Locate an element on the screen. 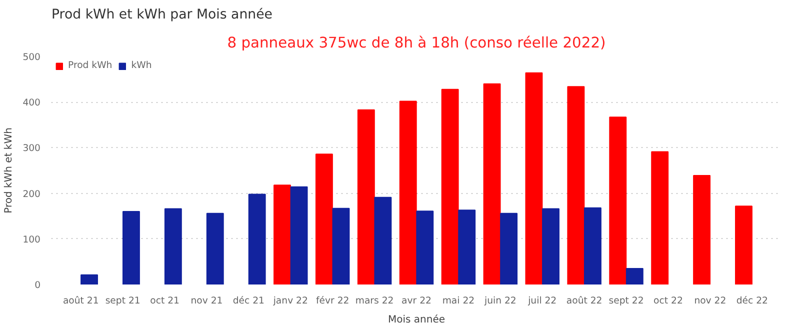 Image resolution: width=800 pixels, height=326 pixels. y-axis-title: Prod kWh et kWh is located at coordinates (9, 171).